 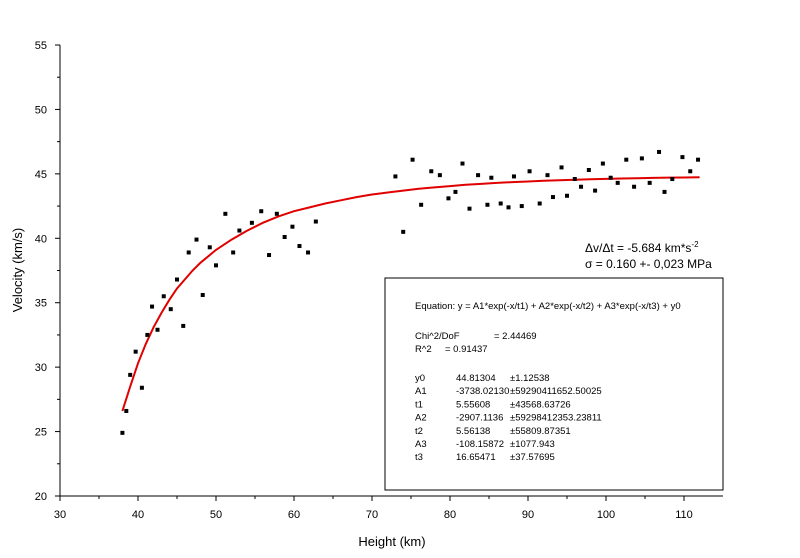 What do you see at coordinates (41, 497) in the screenshot?
I see `y-tick-label: 20` at bounding box center [41, 497].